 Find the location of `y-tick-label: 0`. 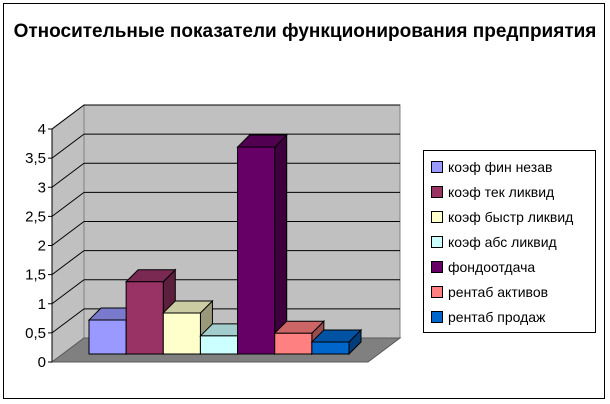

y-tick-label: 0 is located at coordinates (42, 362).